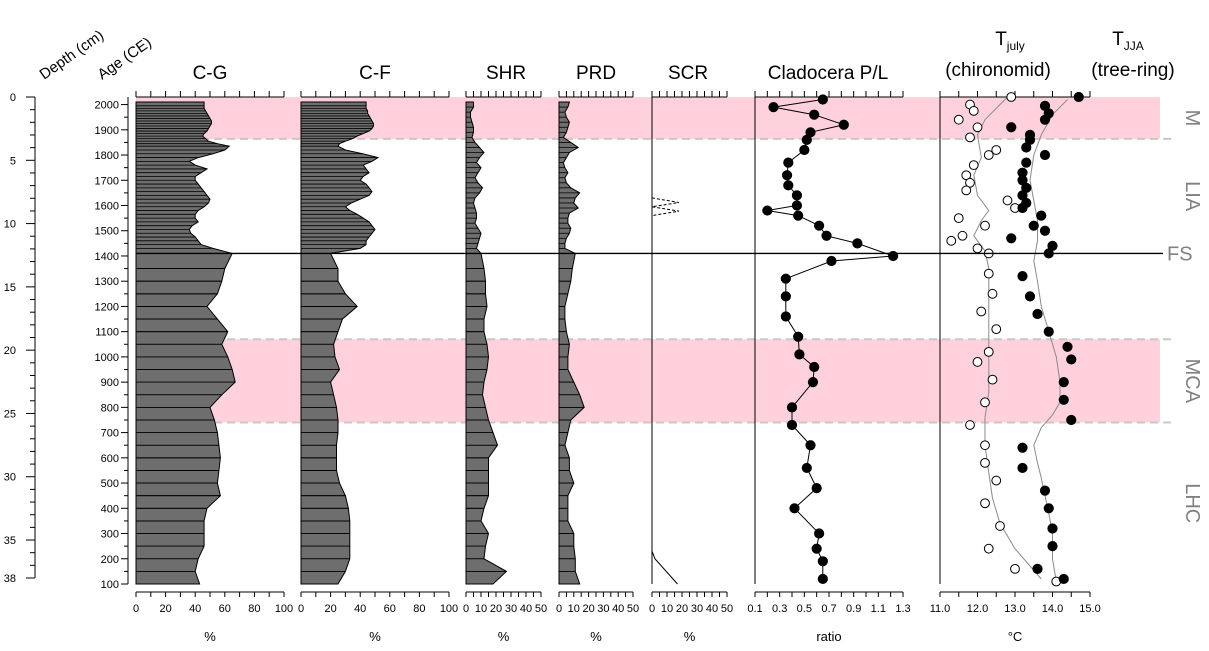  What do you see at coordinates (1014, 609) in the screenshot?
I see `panel-tick-label: 13.0` at bounding box center [1014, 609].